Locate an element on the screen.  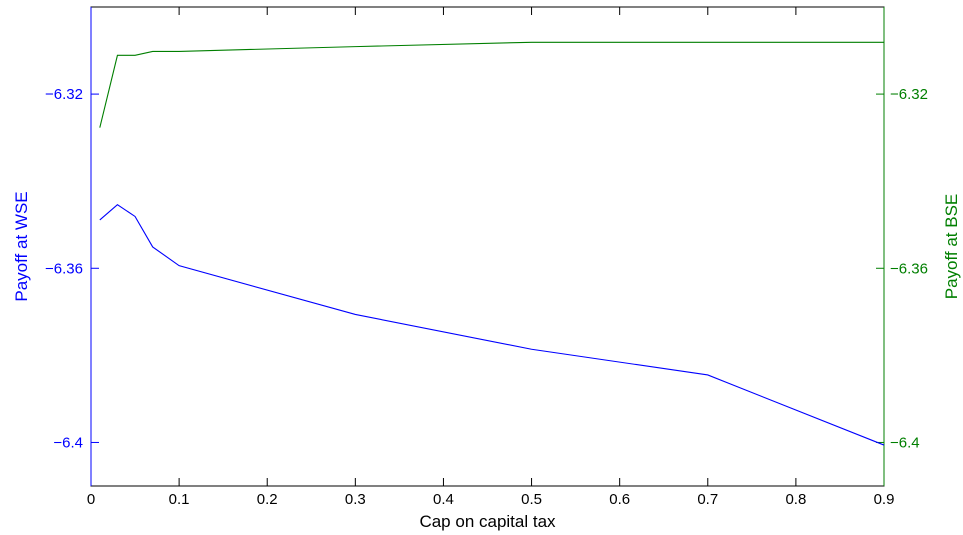
y-left-tick-label: −6.4 is located at coordinates (68, 442).